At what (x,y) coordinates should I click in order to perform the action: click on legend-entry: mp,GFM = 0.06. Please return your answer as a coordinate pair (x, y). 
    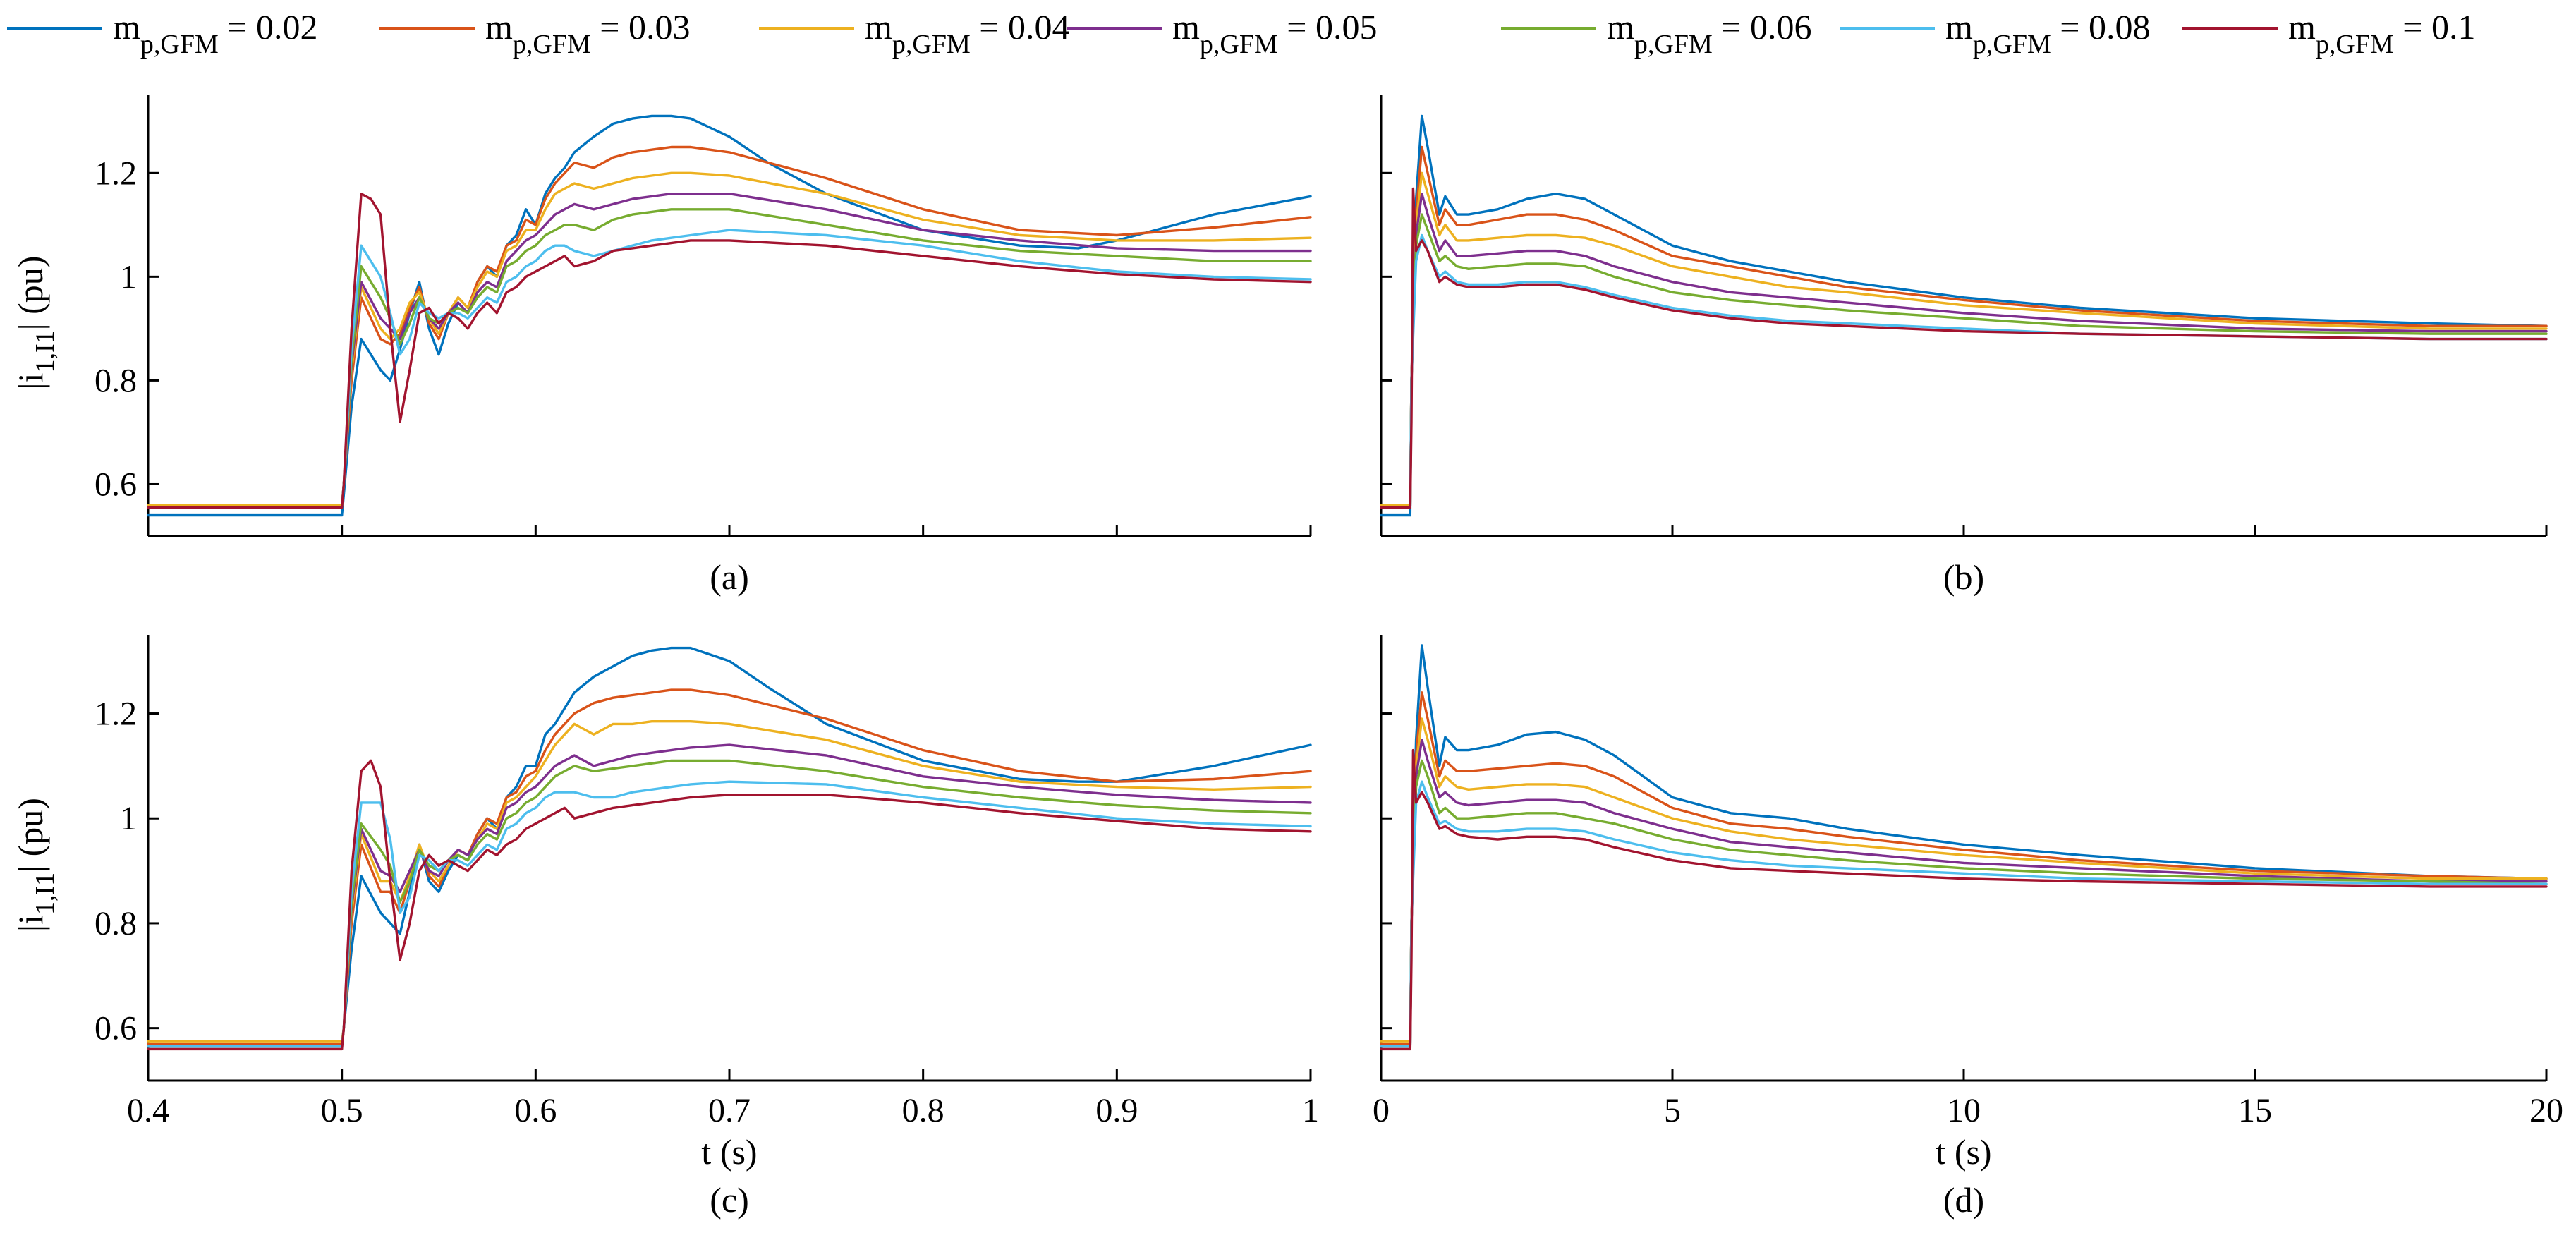
    Looking at the image, I should click on (1656, 33).